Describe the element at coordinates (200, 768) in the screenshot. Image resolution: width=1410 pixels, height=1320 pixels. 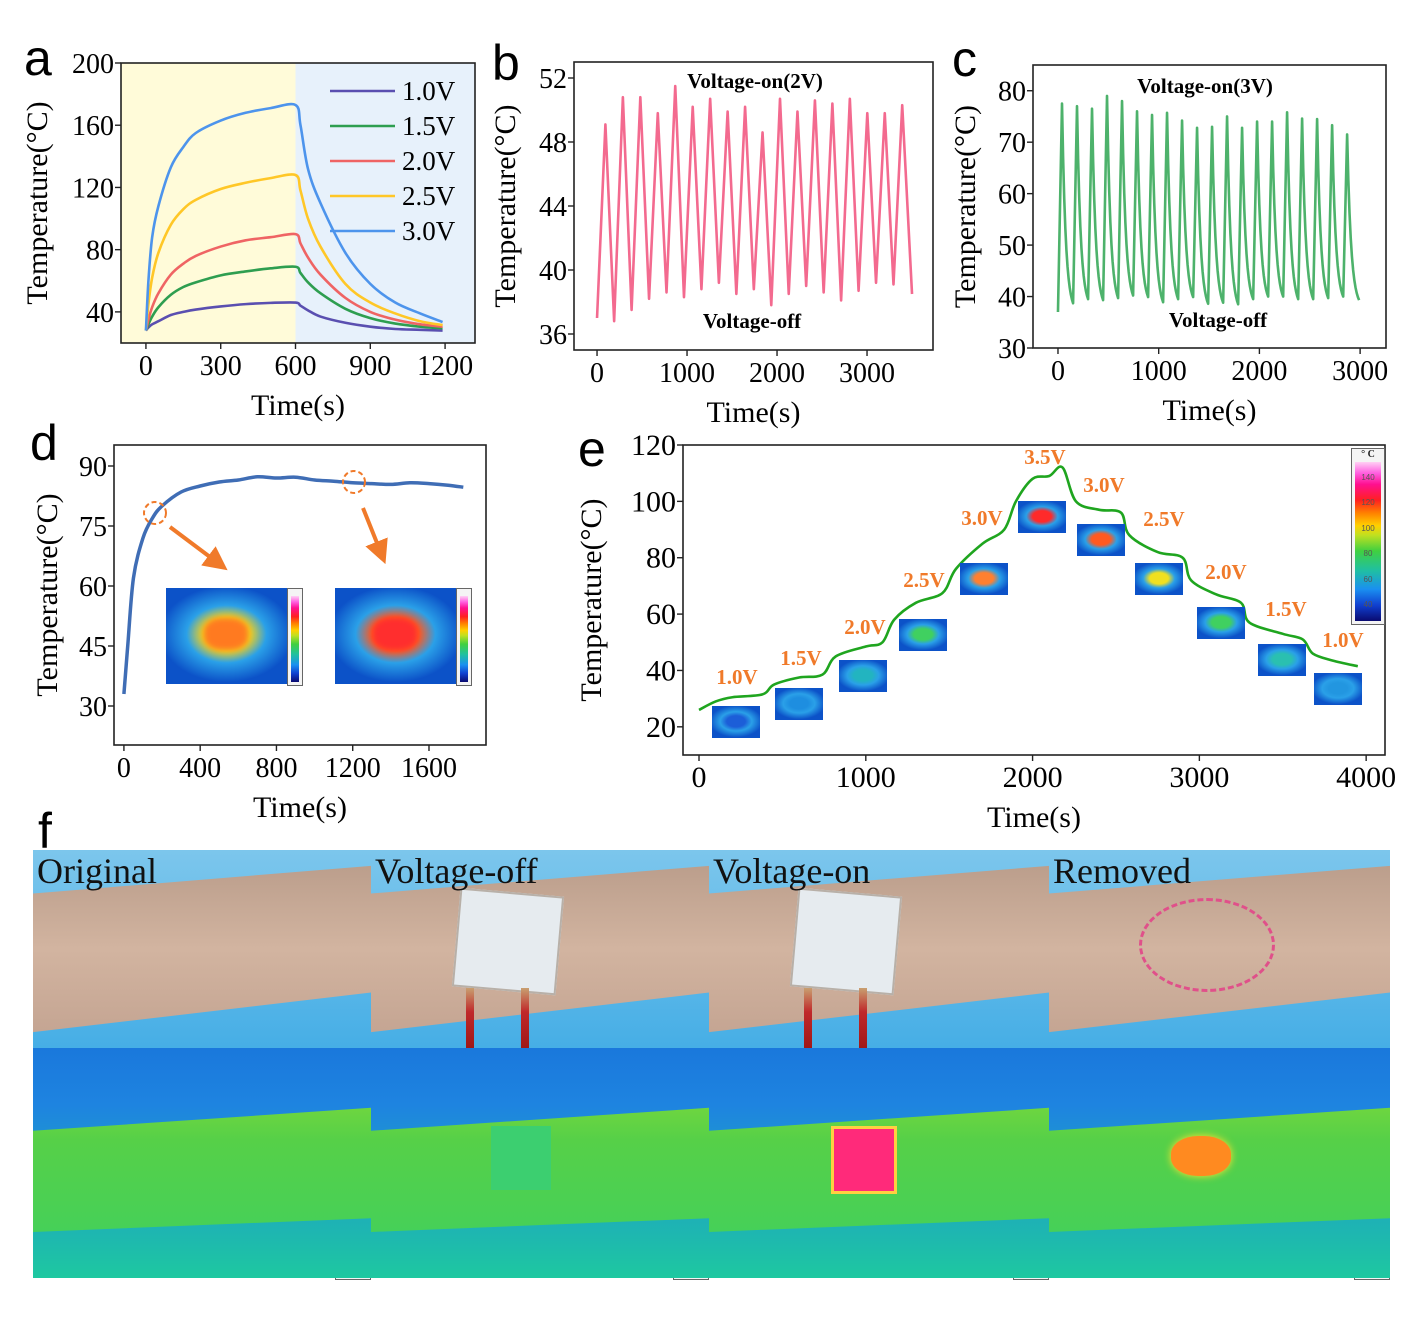
I see `x-tick-label: 400` at that location.